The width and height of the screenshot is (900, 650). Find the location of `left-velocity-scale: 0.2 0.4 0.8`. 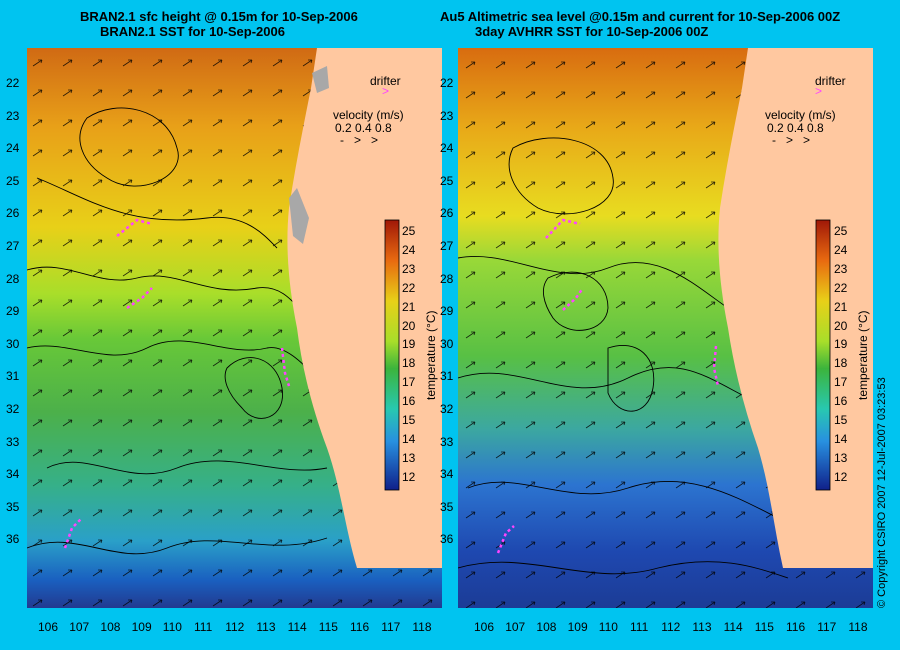

left-velocity-scale: 0.2 0.4 0.8 is located at coordinates (363, 128).